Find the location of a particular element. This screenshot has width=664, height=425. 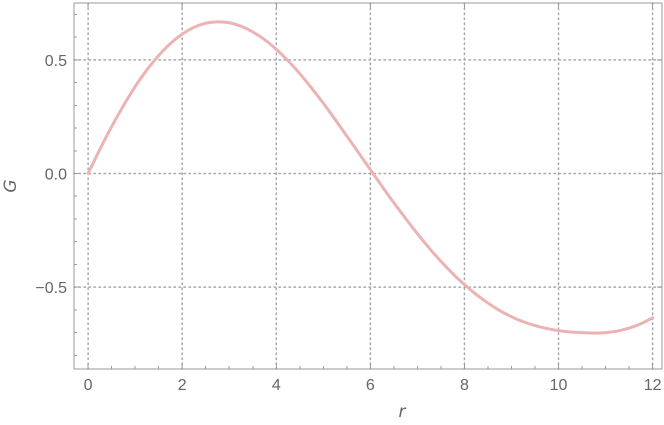

x-tick-label: 4 is located at coordinates (276, 385).